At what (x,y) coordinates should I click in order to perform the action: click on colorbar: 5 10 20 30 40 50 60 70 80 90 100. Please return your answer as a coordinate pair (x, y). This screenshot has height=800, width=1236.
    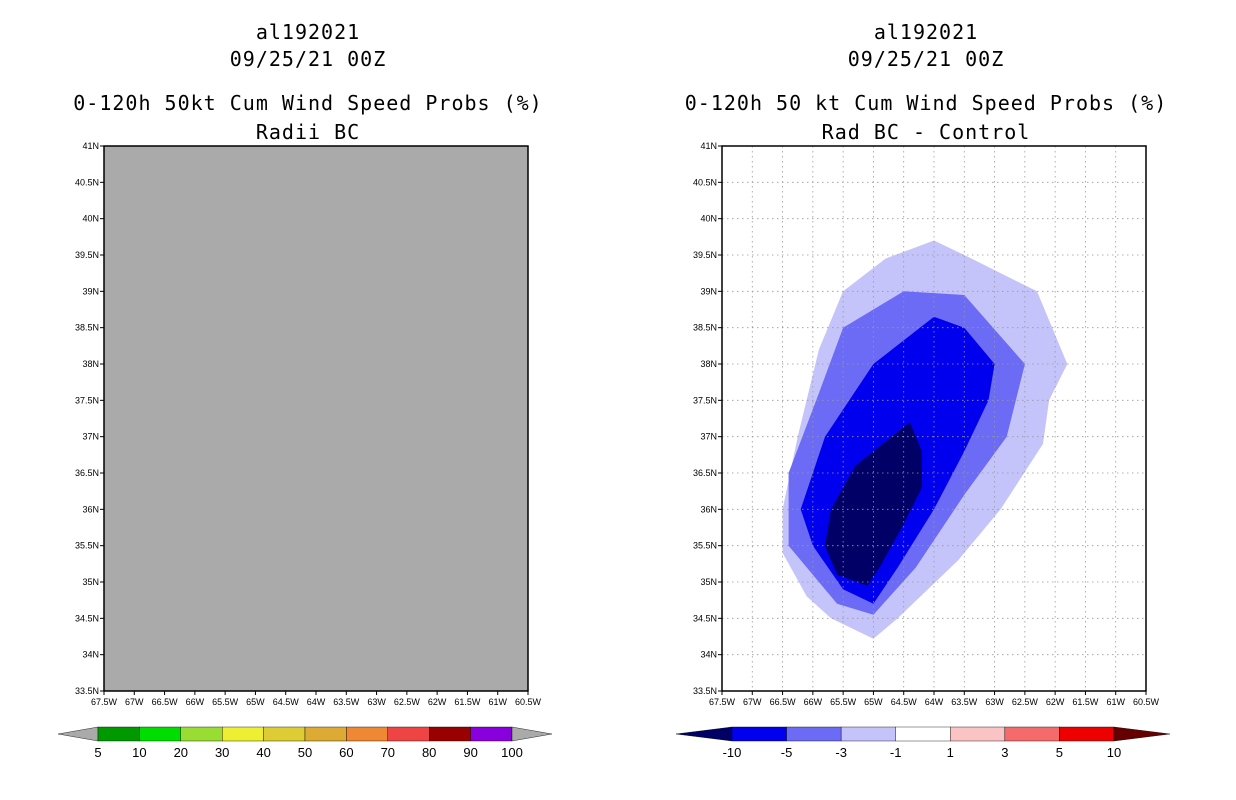
    Looking at the image, I should click on (305, 743).